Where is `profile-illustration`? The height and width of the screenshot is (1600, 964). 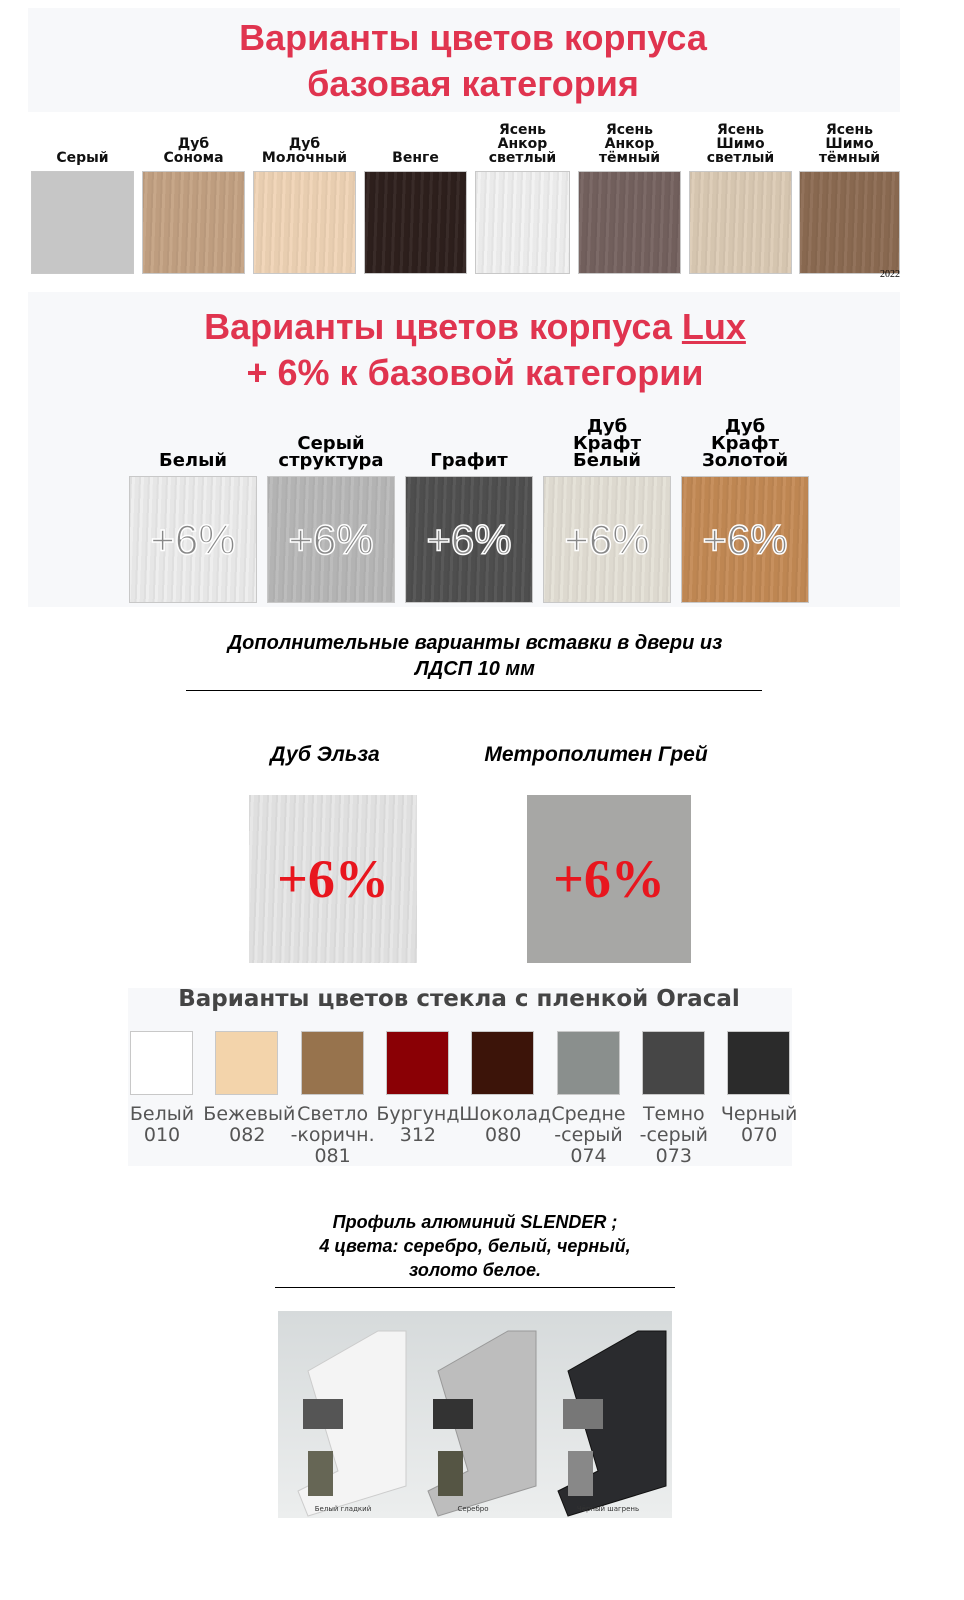 profile-illustration is located at coordinates (482, 1423).